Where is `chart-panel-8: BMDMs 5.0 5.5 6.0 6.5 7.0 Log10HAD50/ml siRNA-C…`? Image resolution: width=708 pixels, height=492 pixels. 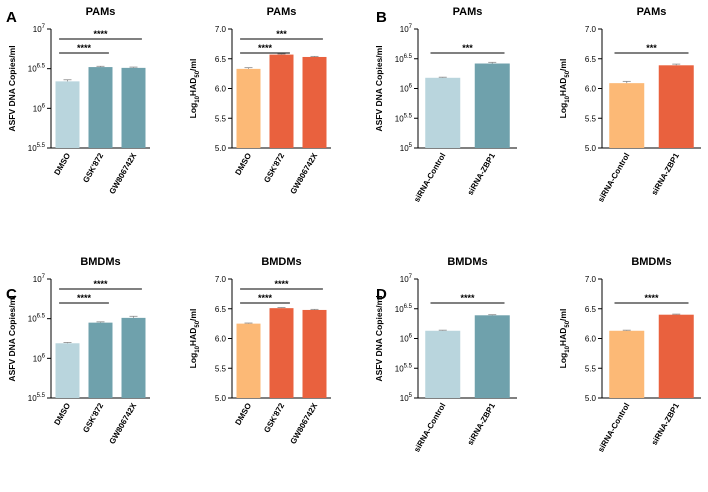 chart-panel-8: BMDMs 5.0 5.5 6.0 6.5 7.0 Log10HAD50/ml siRNA-C… is located at coordinates (629, 355).